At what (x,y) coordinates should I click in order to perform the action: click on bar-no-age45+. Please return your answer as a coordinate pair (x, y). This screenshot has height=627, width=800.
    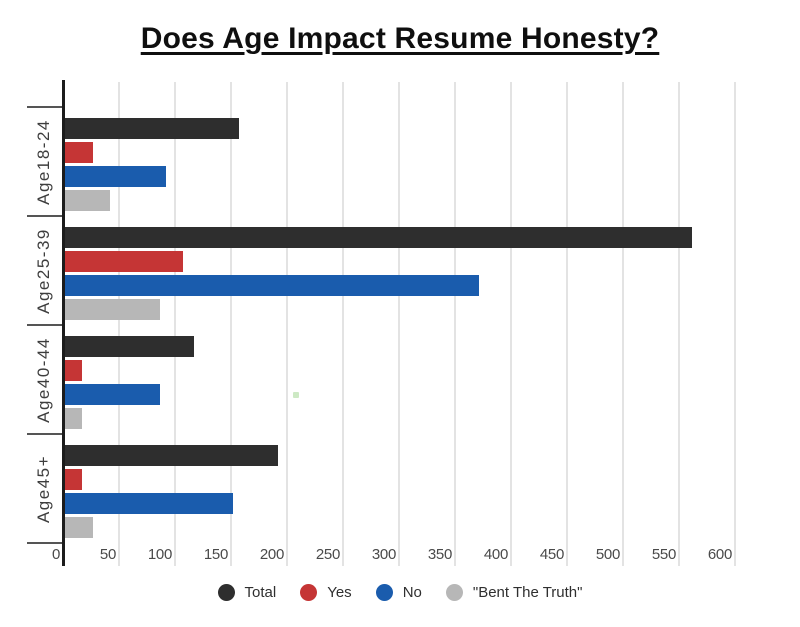
    Looking at the image, I should click on (149, 503).